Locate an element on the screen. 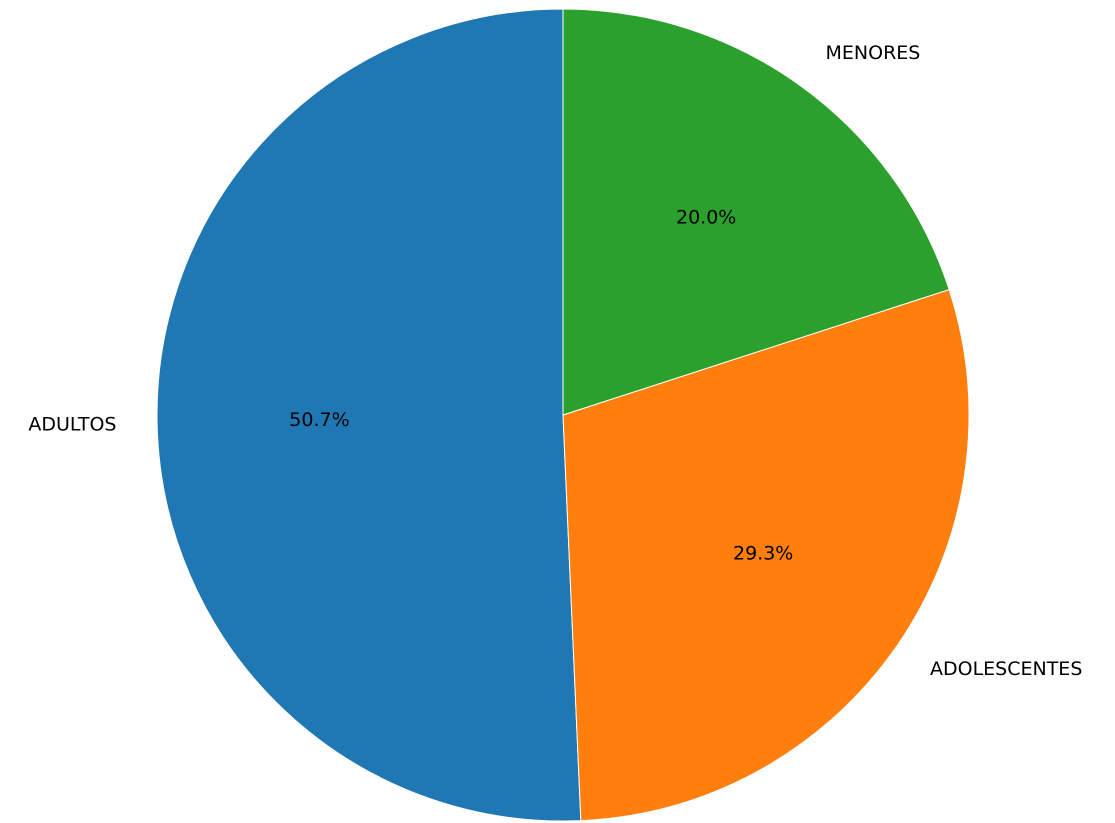 The height and width of the screenshot is (823, 1115). slice-label-adultos: ADULTOS is located at coordinates (72, 424).